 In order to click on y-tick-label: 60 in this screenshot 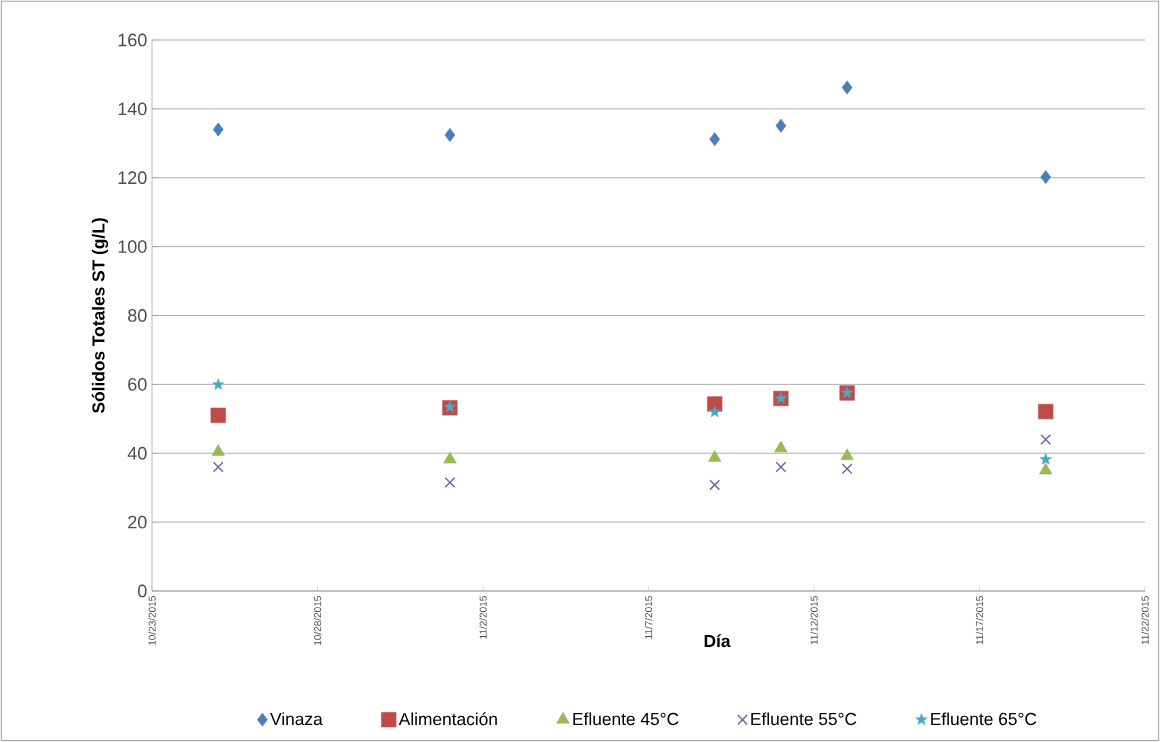, I will do `click(137, 384)`.